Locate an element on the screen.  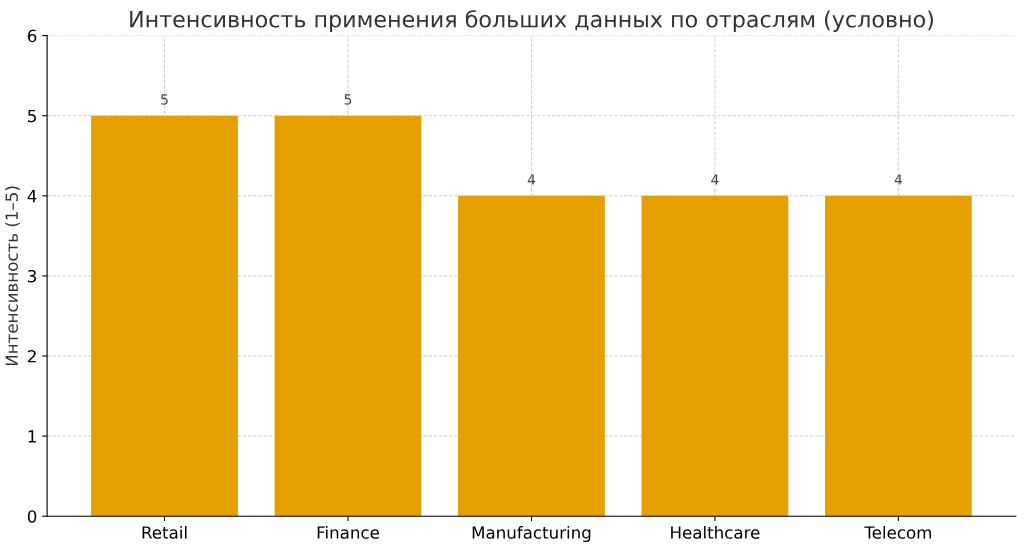
y-axis-title: Интенсивность (1–5) is located at coordinates (12, 276).